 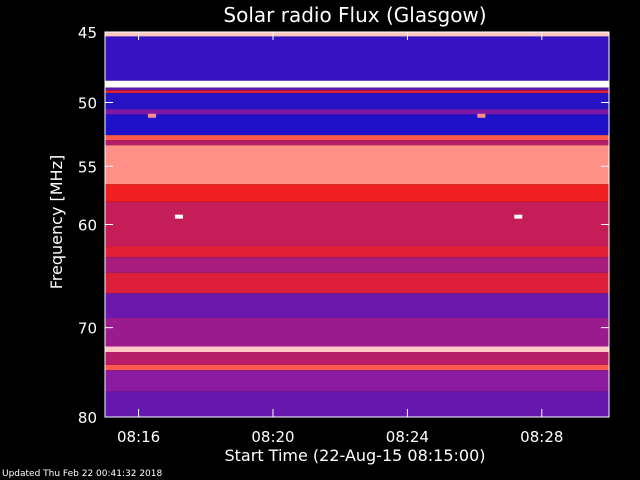 I want to click on y-tick-label: 50, so click(x=87, y=104).